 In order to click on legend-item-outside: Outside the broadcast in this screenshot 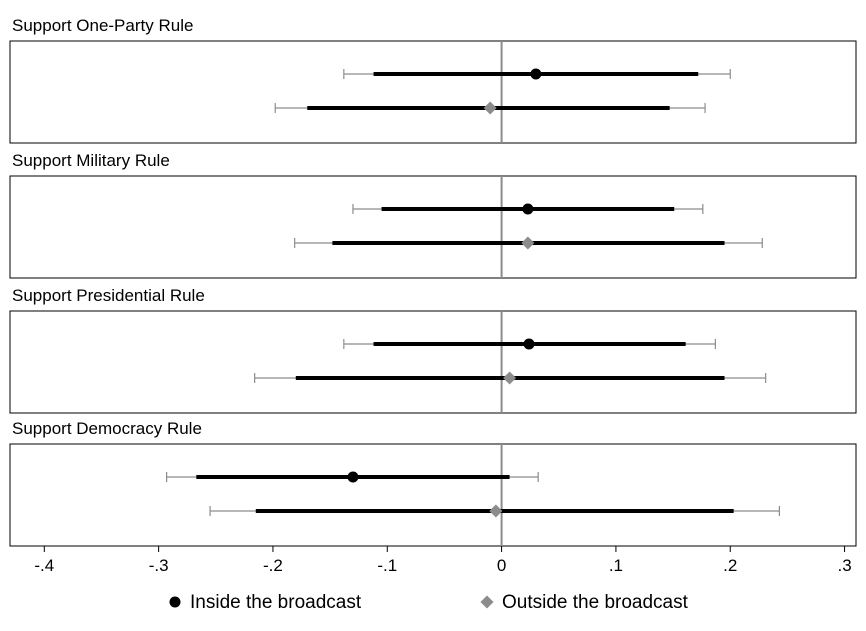, I will do `click(584, 602)`.